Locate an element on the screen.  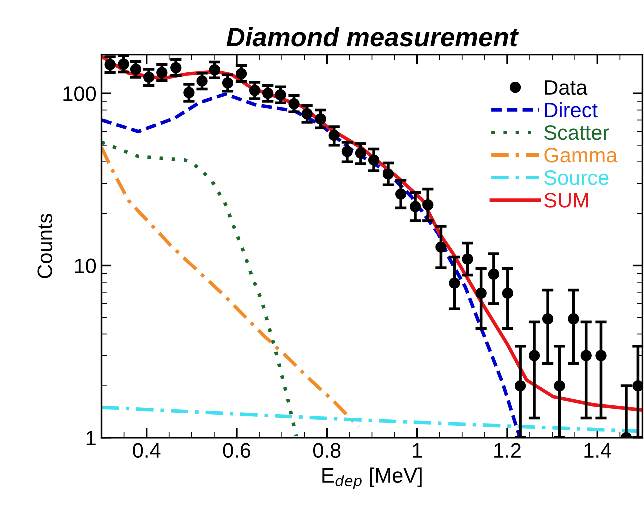
legend-label: Gamma is located at coordinates (581, 155).